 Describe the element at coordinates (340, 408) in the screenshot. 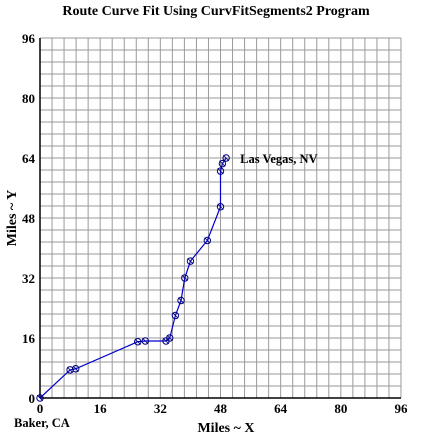

I see `x-tick-label: 80` at that location.